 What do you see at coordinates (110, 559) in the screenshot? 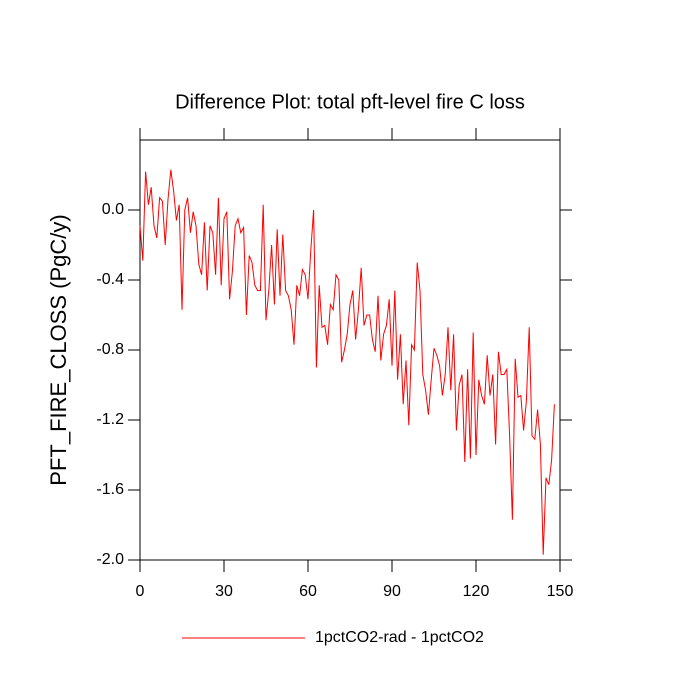
I see `y-tick-label: -2.0` at bounding box center [110, 559].